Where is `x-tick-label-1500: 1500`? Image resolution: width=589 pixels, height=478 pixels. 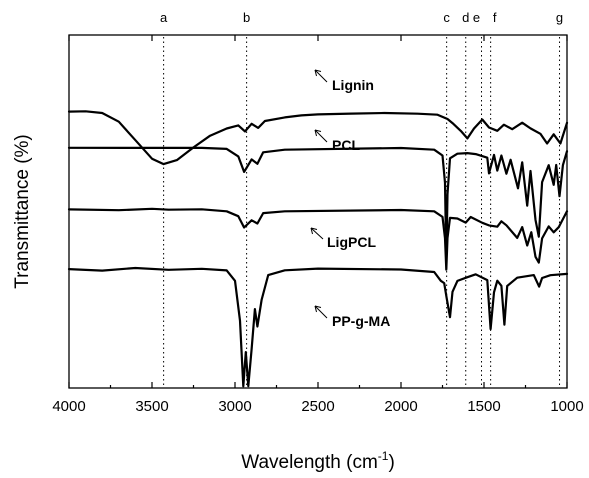
x-tick-label-1500: 1500 is located at coordinates (483, 406).